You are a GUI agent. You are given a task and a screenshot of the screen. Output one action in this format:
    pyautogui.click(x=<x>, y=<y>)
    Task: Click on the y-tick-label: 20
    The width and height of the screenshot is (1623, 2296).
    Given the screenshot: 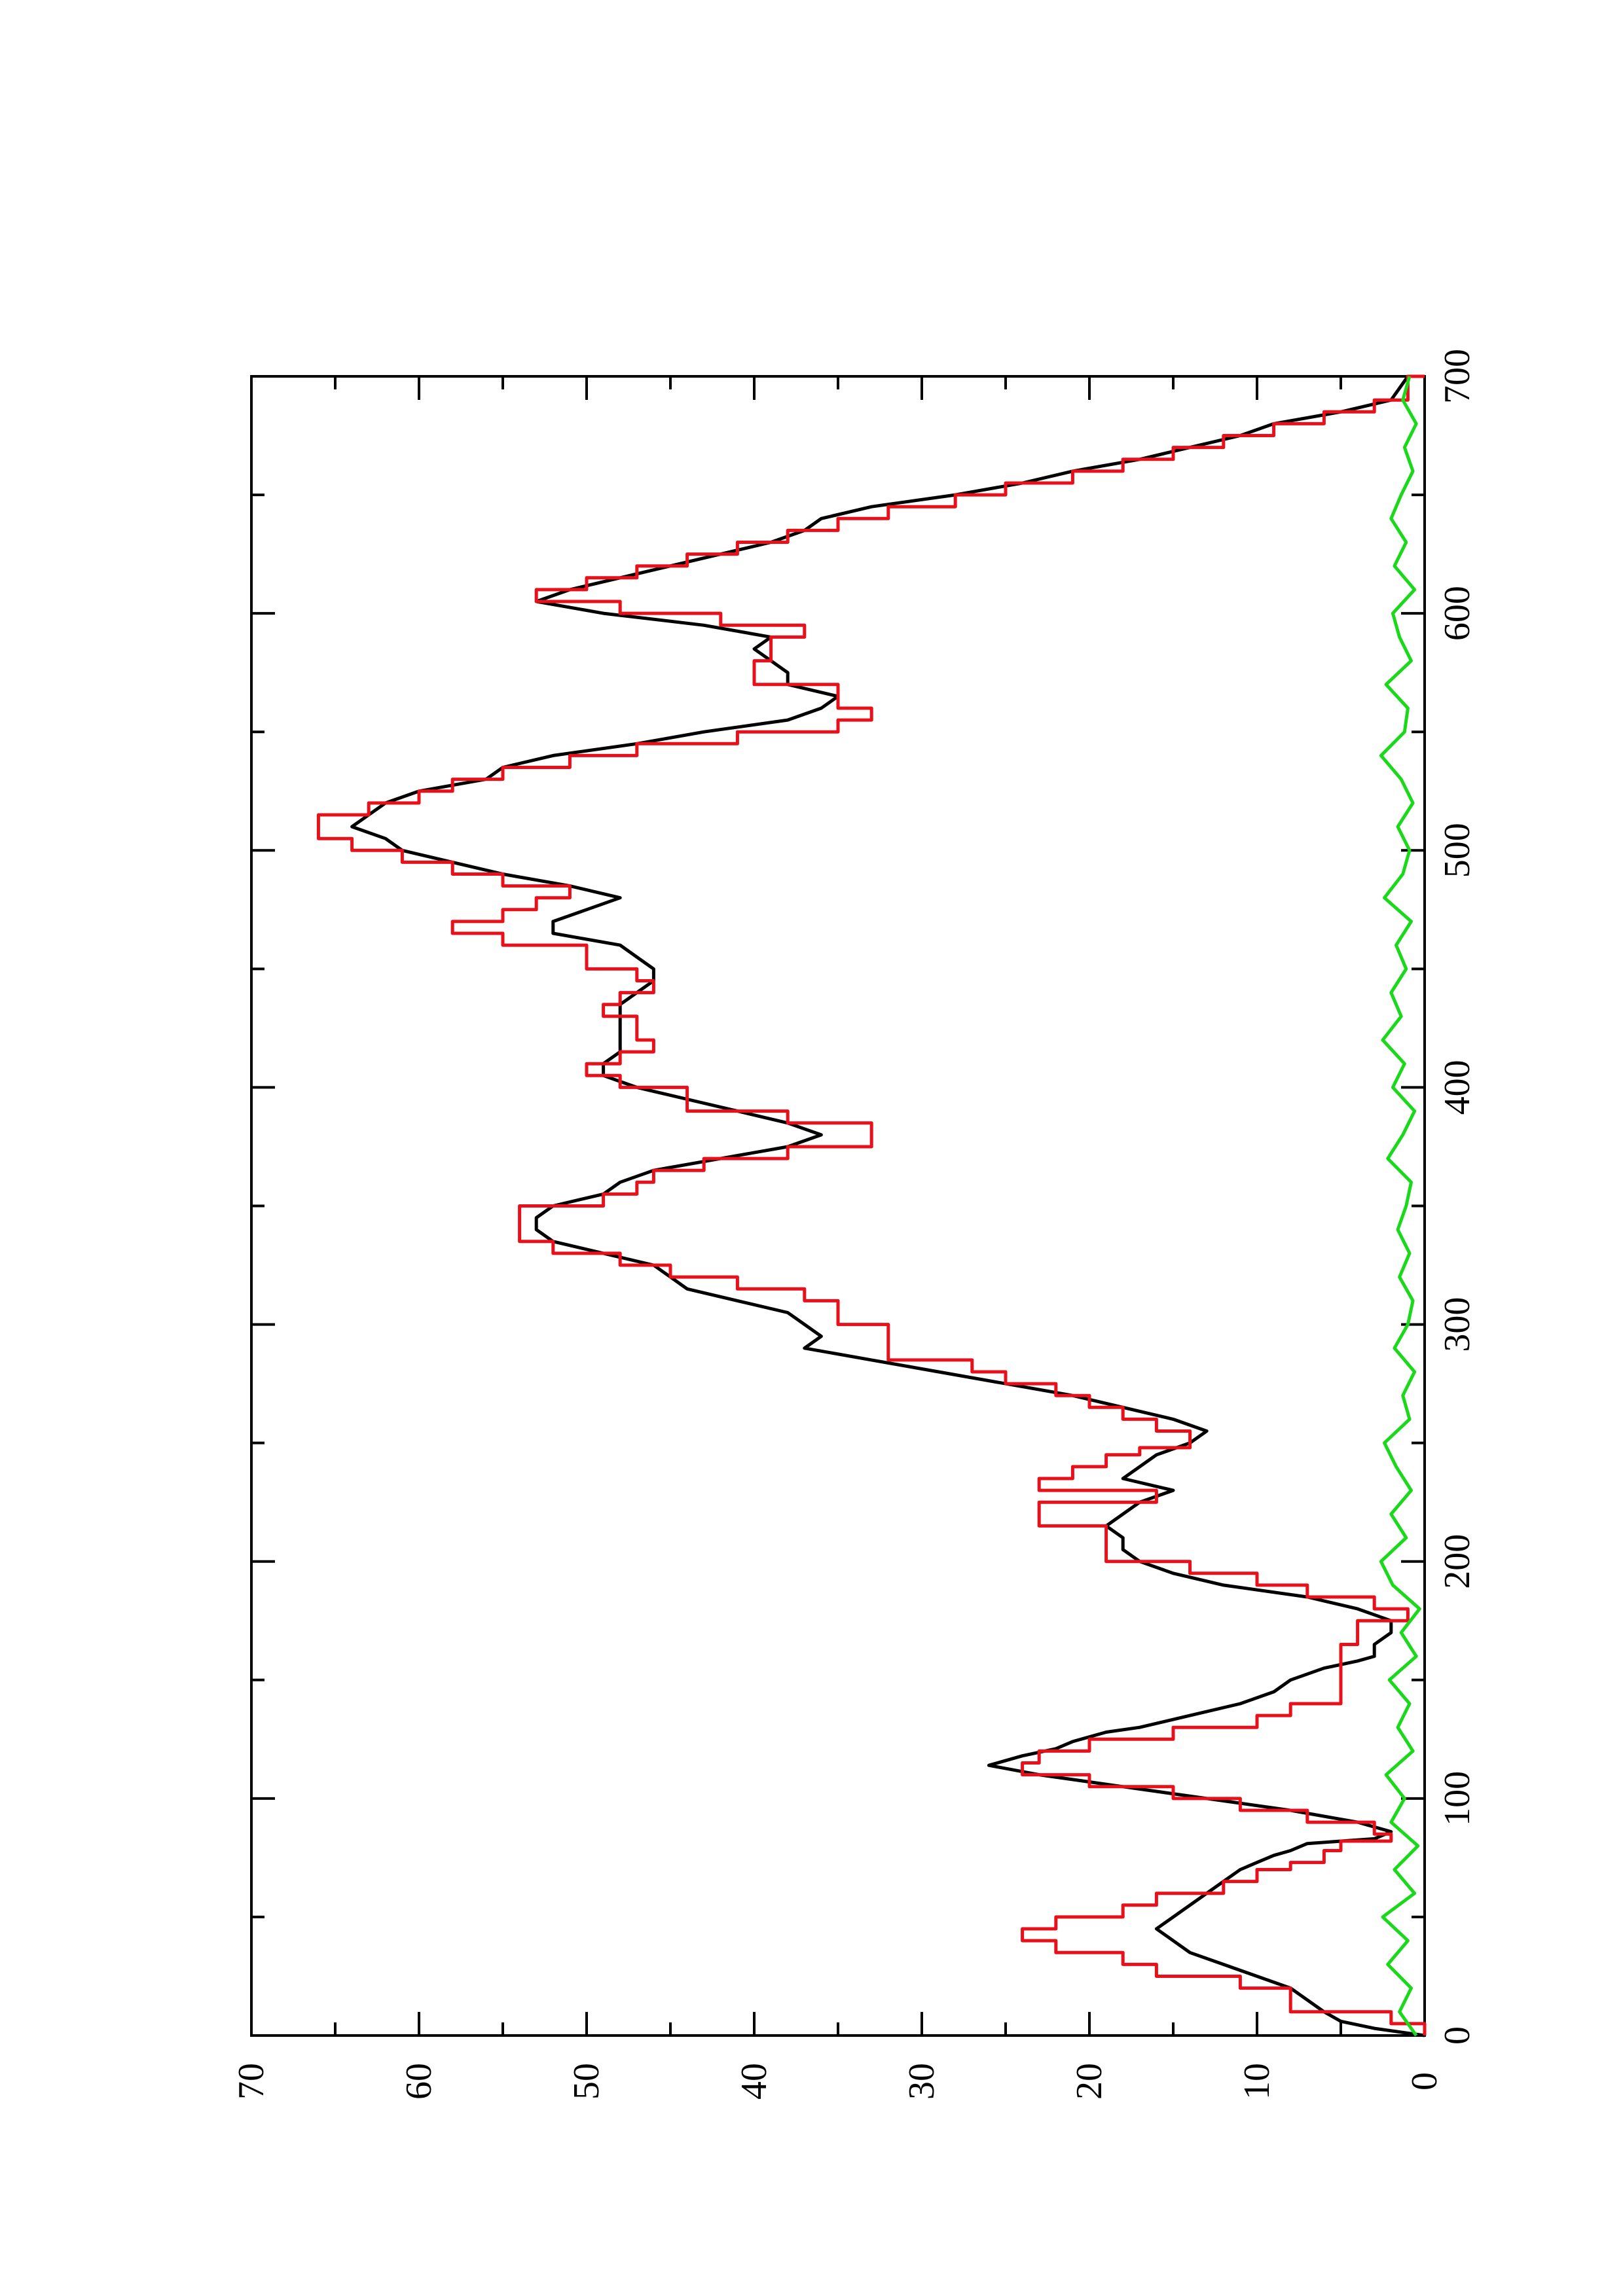 What is the action you would take?
    pyautogui.click(x=1089, y=2081)
    